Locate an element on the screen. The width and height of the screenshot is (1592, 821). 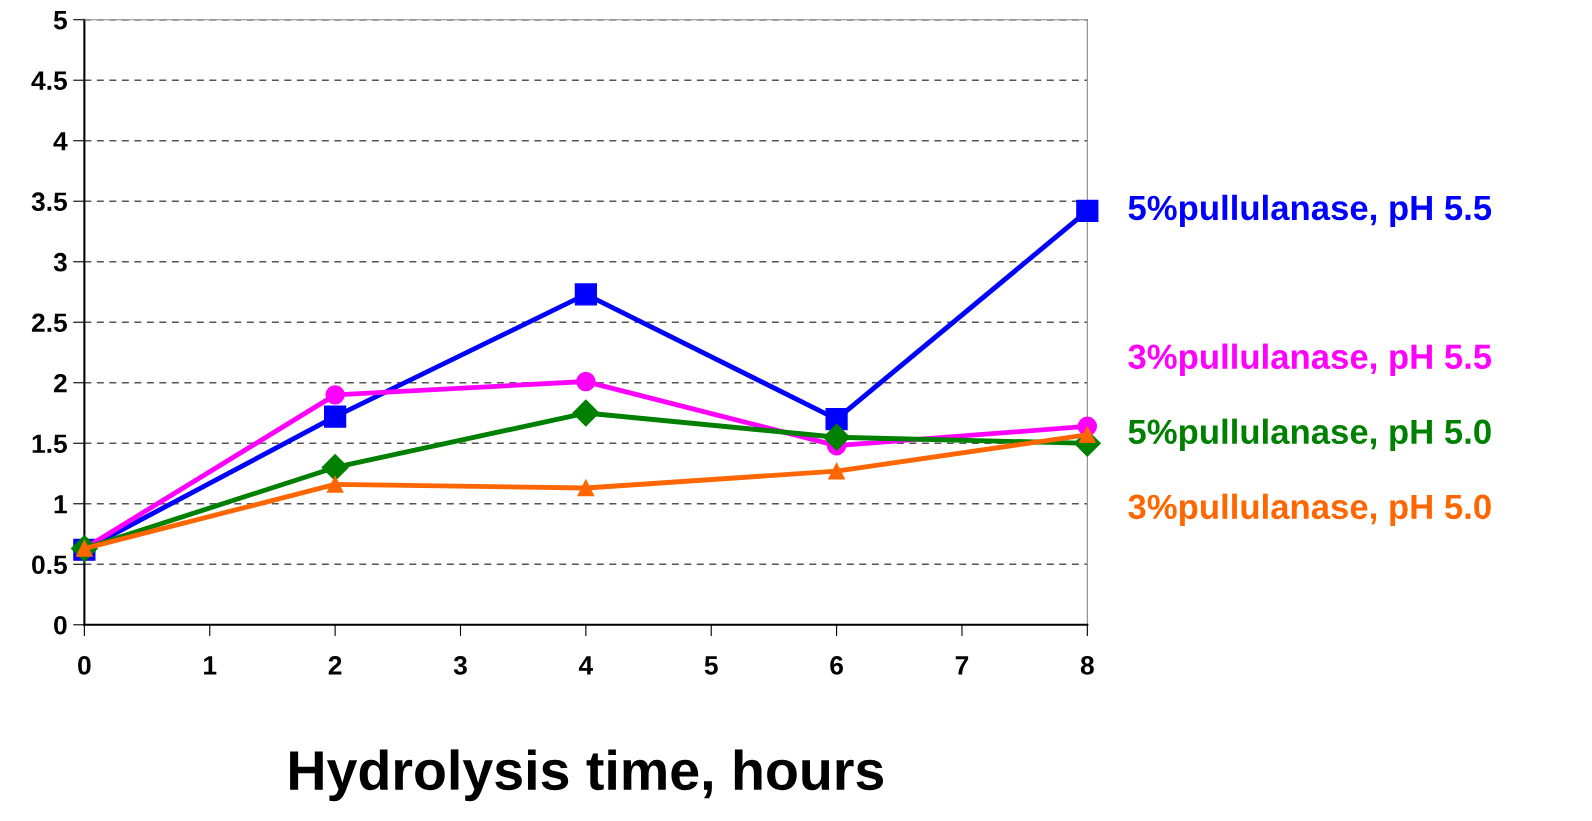
series-label: 5%pullulanase, pH 5.5 is located at coordinates (1310, 211).